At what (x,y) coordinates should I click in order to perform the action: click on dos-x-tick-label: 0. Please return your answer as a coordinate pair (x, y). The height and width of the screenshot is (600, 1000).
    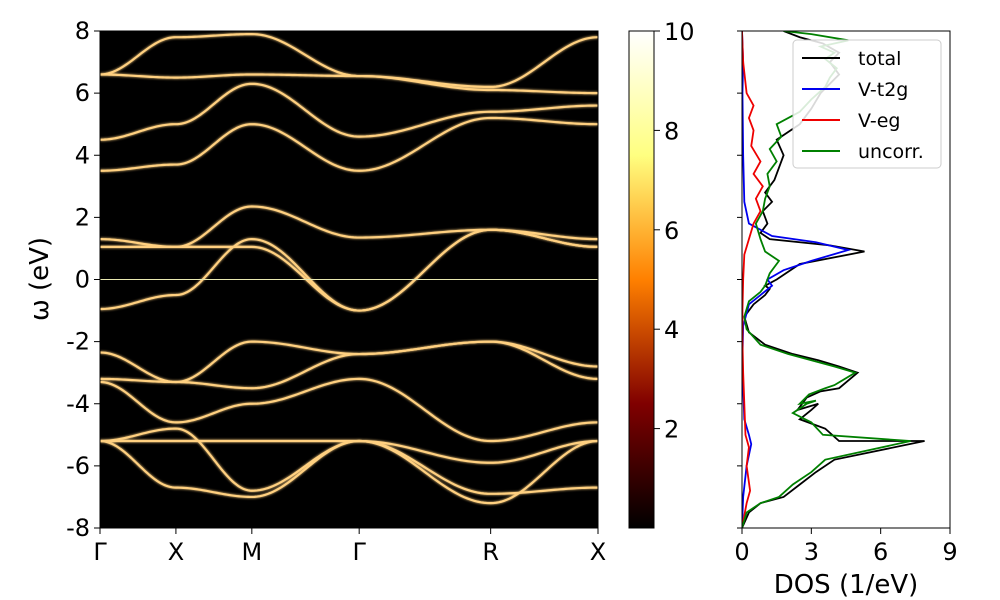
    Looking at the image, I should click on (741, 552).